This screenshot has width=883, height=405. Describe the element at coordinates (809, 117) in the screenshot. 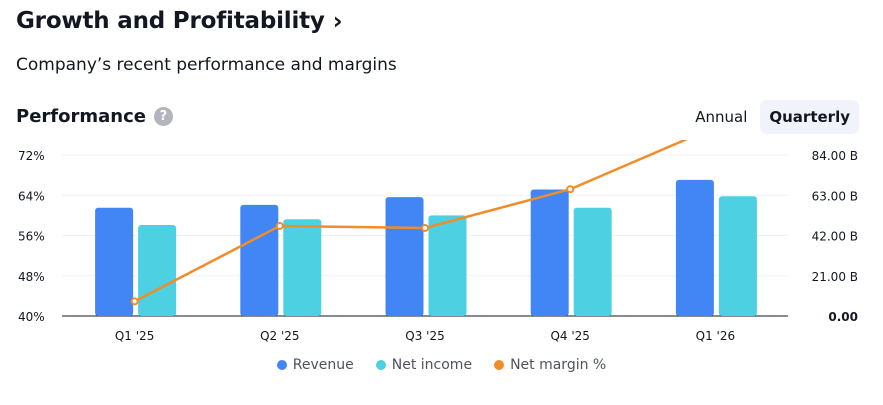

I see `quarterly-button: Quarterly` at that location.